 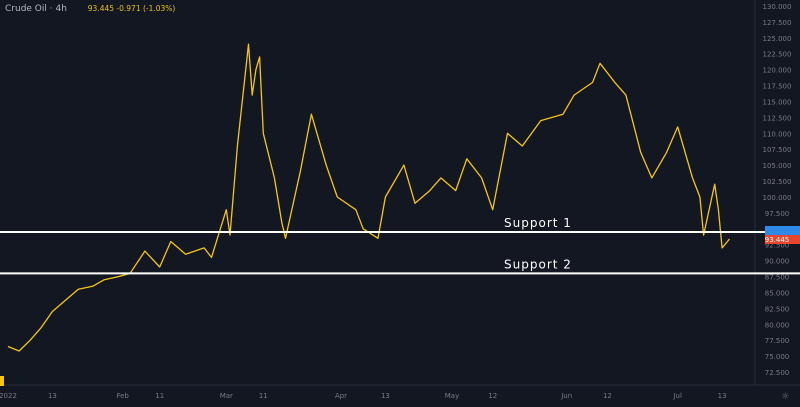 What do you see at coordinates (122, 396) in the screenshot?
I see `x-tick-label: Feb` at bounding box center [122, 396].